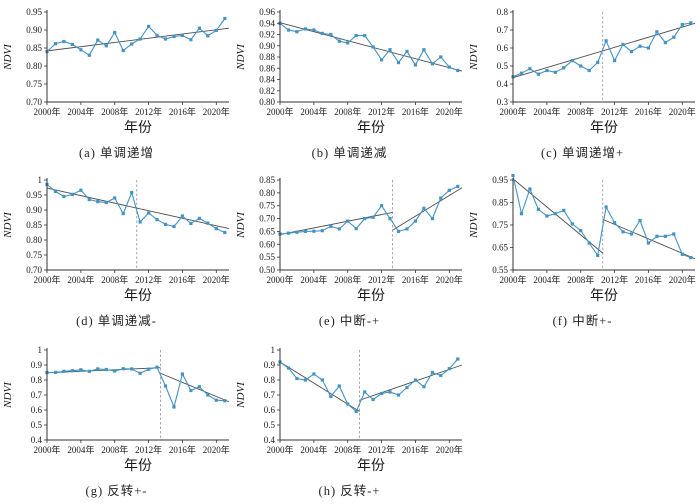  Describe the element at coordinates (270, 425) in the screenshot. I see `y-tick-label: 0.5` at that location.